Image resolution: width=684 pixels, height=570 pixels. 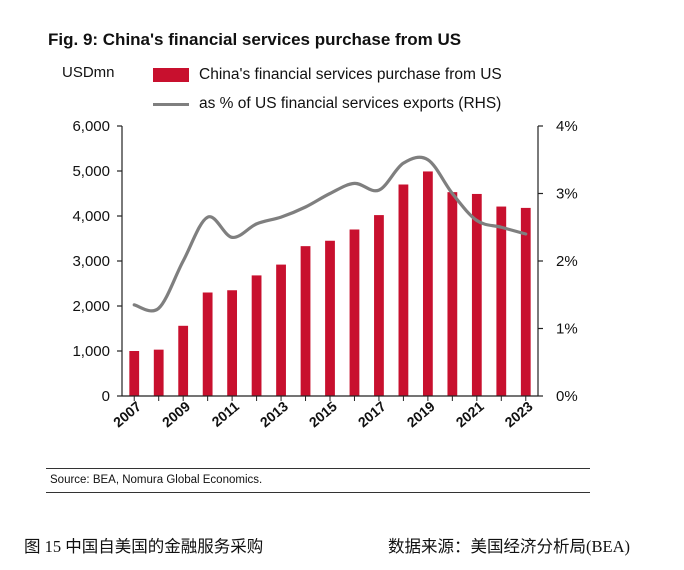 I want to click on left-y-tick-label: 1,000, so click(x=91, y=351).